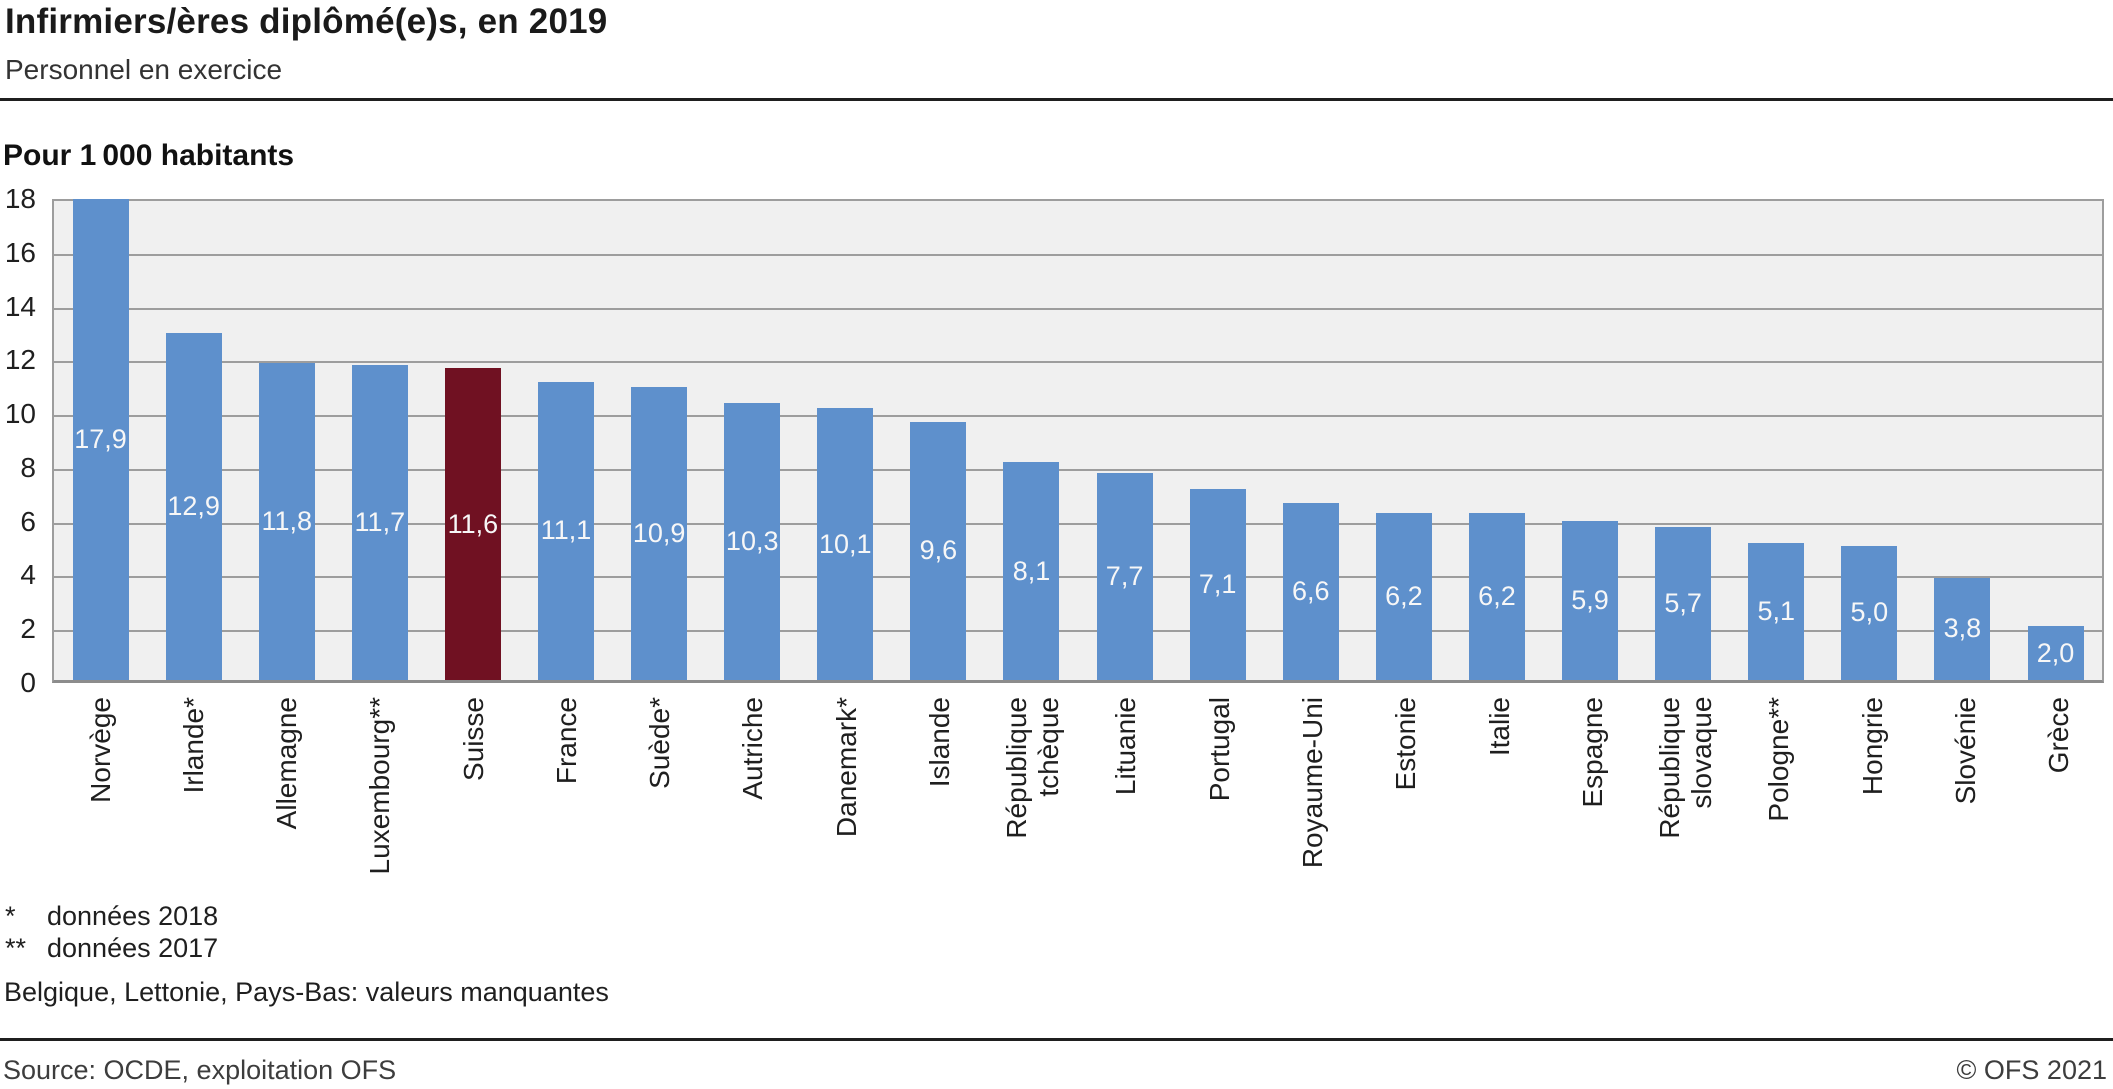 This screenshot has width=2113, height=1089. Describe the element at coordinates (2055, 440) in the screenshot. I see `bar-slot: 2,0` at that location.